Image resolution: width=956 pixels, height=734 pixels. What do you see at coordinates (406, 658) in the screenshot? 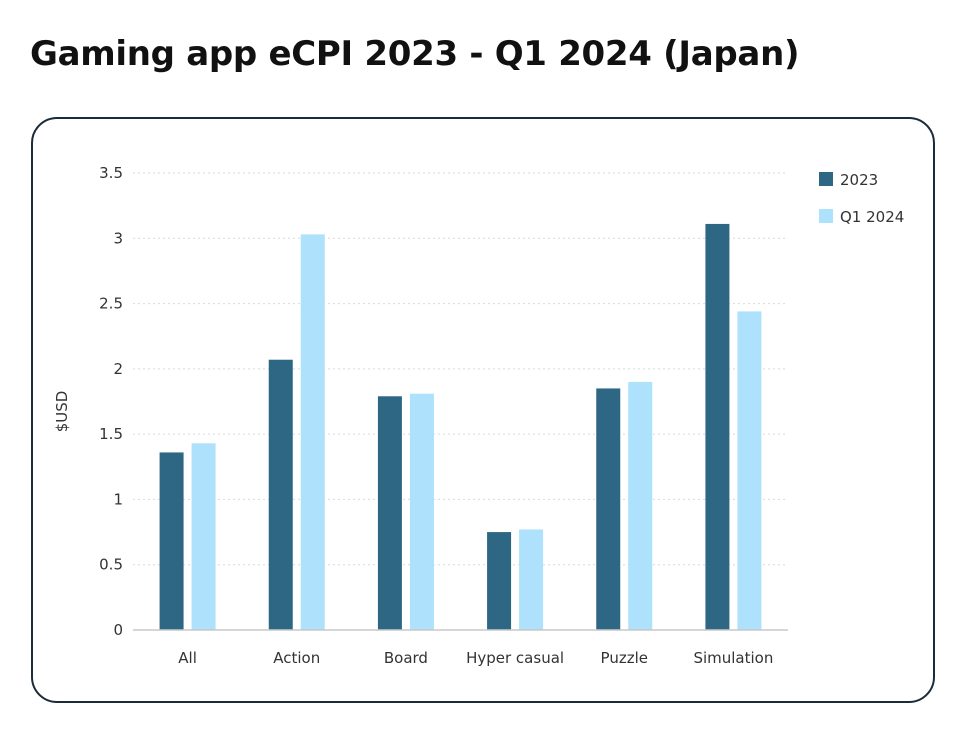
I see `x-tick-label: Board` at bounding box center [406, 658].